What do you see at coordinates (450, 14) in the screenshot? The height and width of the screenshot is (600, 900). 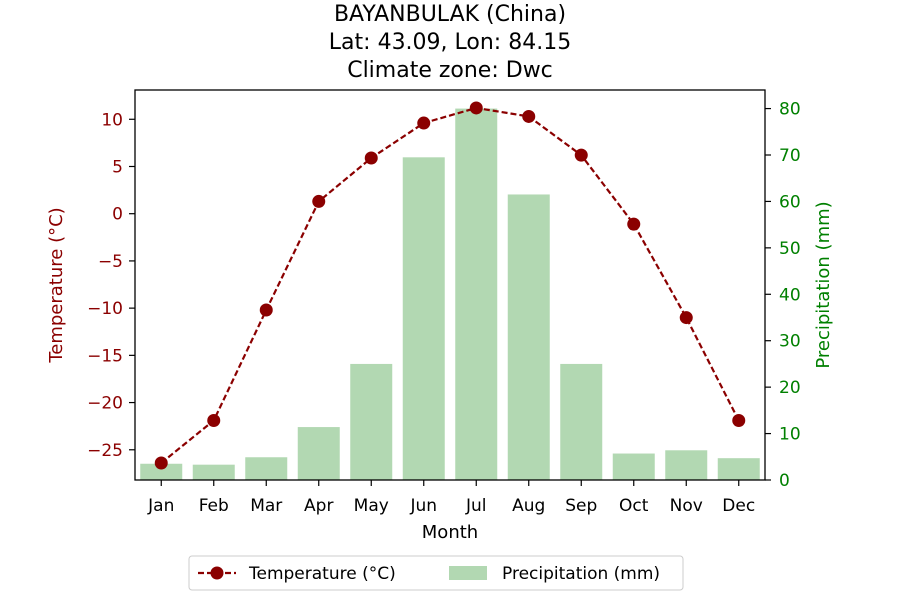 I see `chart-title-line-1: BAYANBULAK (China)` at bounding box center [450, 14].